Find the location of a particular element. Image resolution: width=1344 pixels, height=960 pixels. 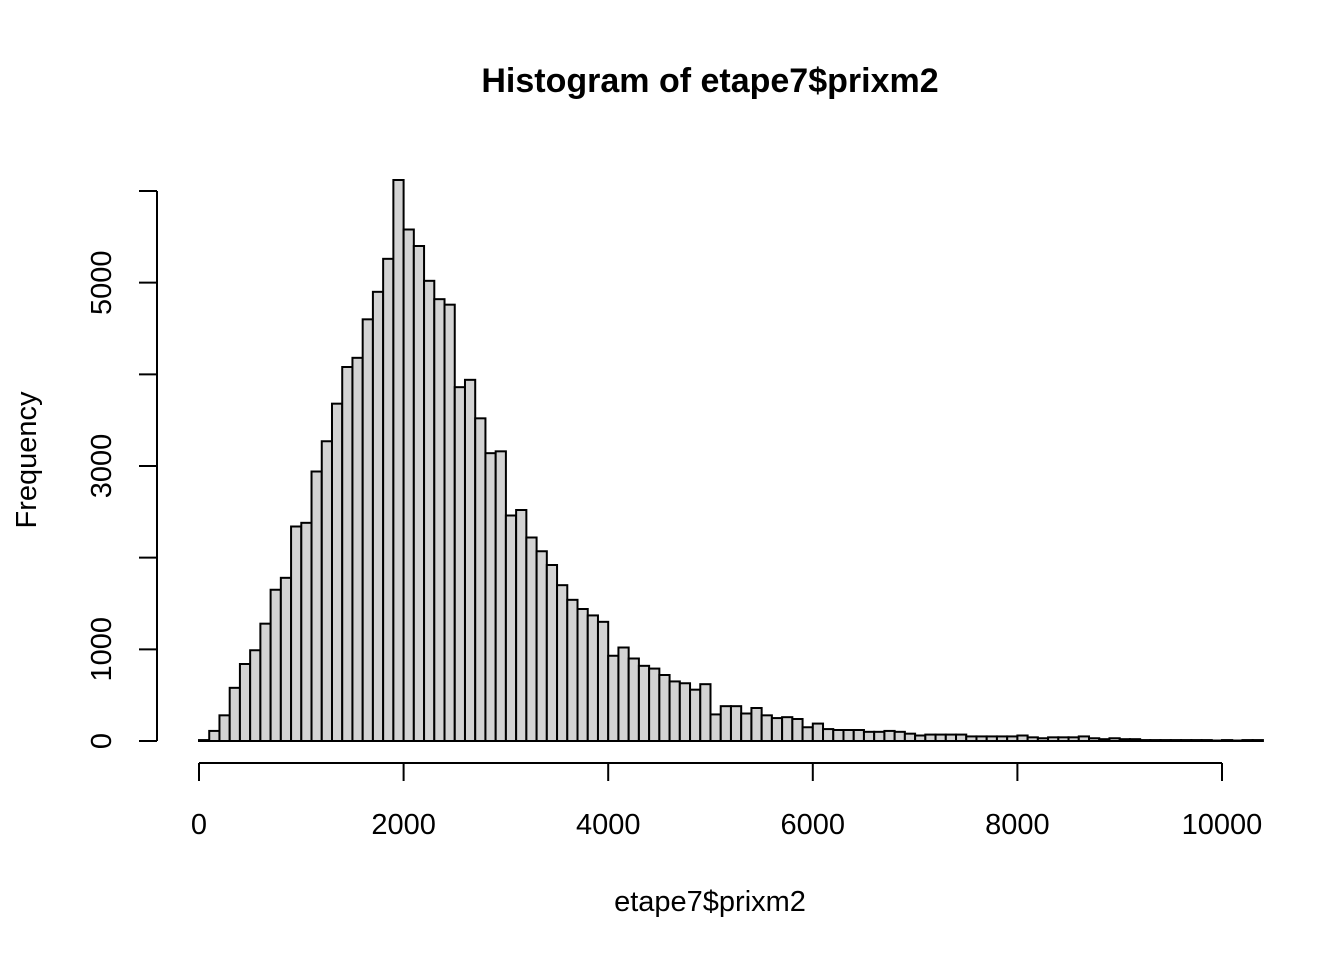

x-tick-label: 0 is located at coordinates (199, 825).